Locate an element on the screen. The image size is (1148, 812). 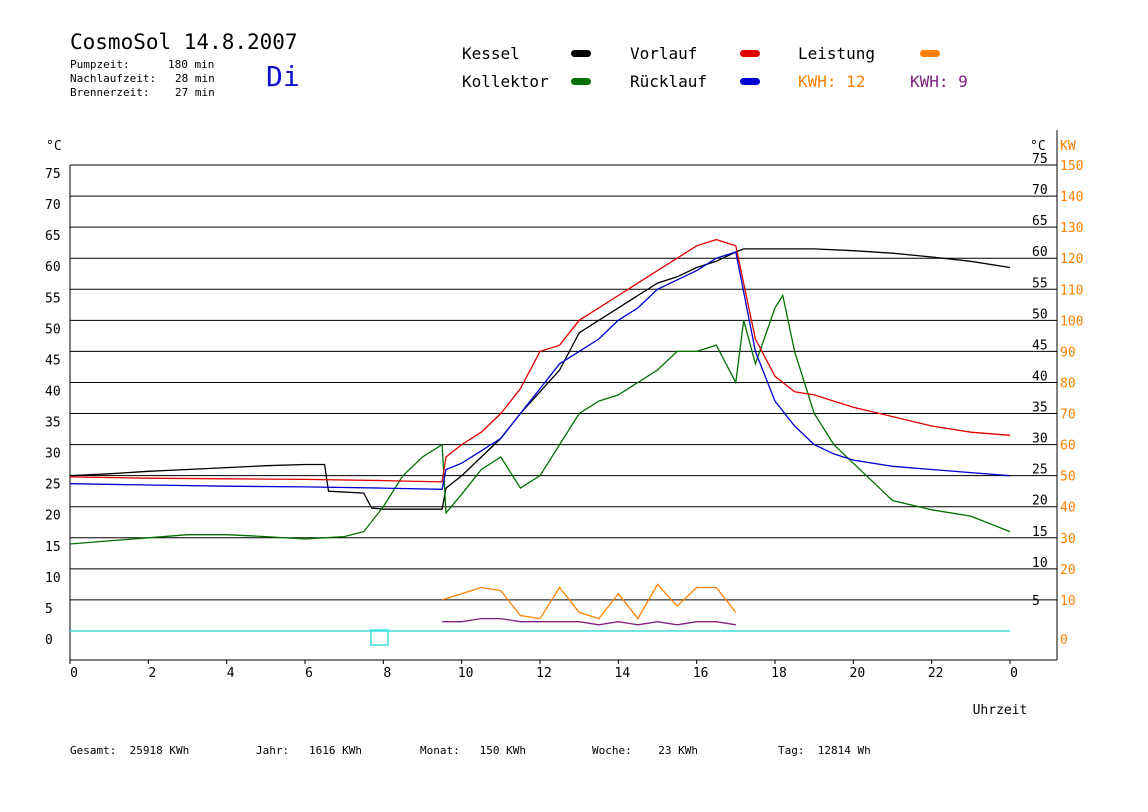
y-tick-label-left: 75 is located at coordinates (53, 174).